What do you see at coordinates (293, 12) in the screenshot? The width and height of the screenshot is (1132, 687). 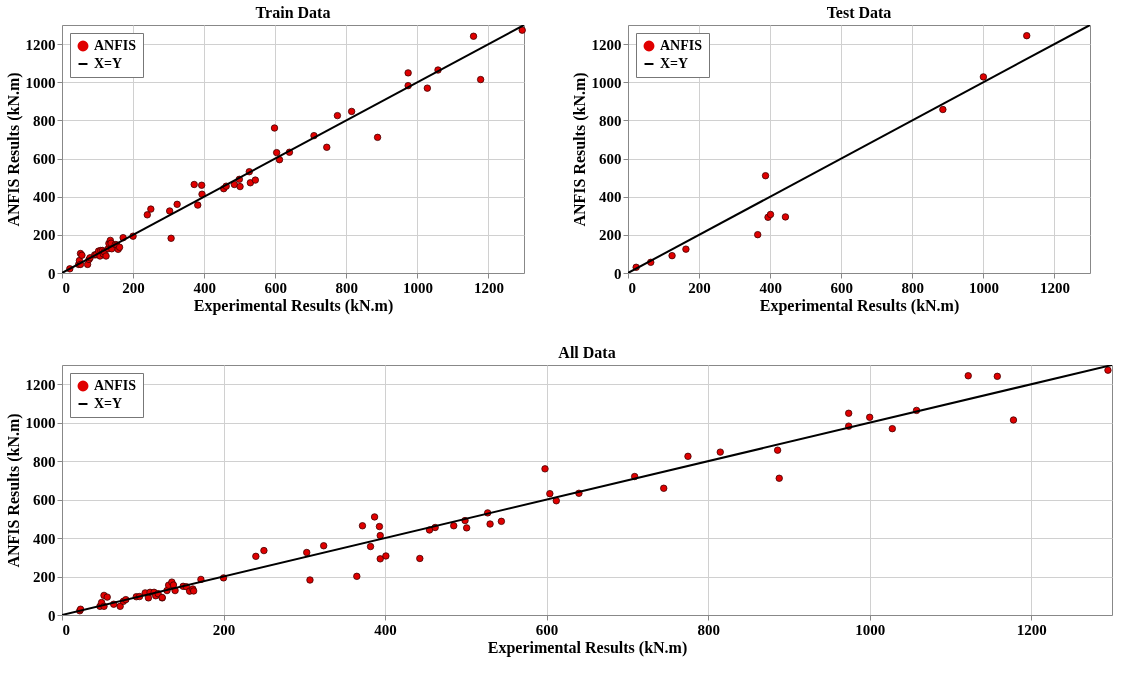 I see `chart-title: Train Data` at bounding box center [293, 12].